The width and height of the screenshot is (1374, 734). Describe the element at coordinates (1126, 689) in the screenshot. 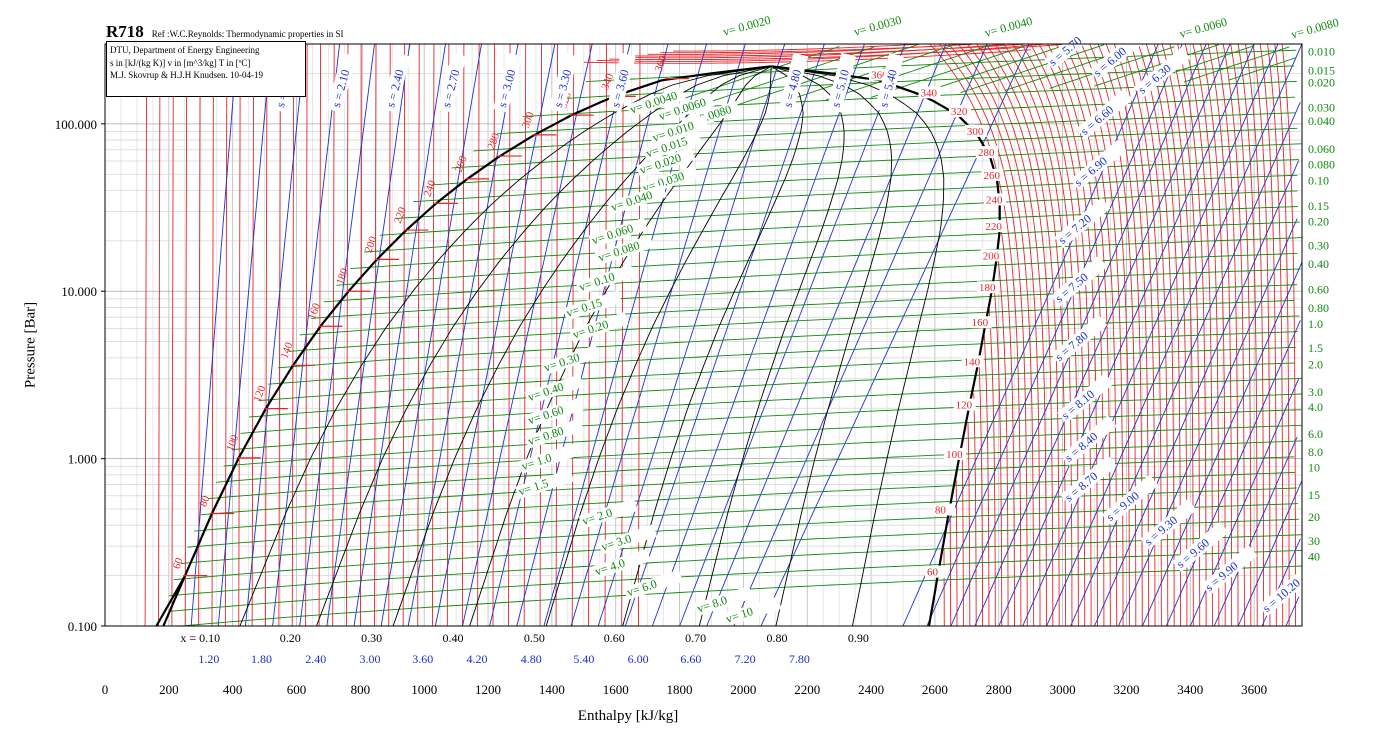

I see `x-tick-label: 3200` at that location.